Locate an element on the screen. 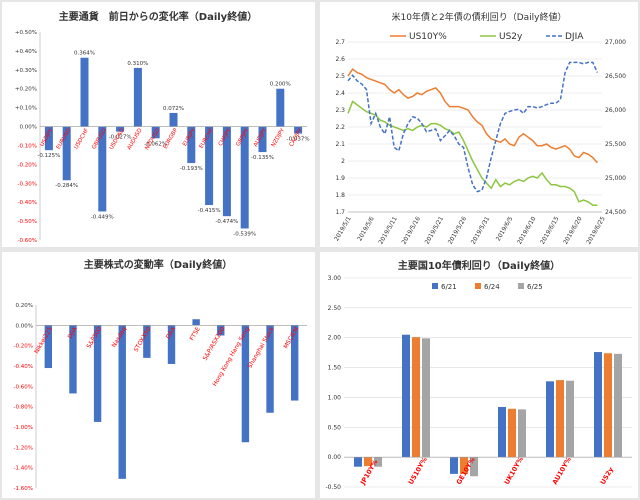  y-tick-label: 1.50 is located at coordinates (335, 368).